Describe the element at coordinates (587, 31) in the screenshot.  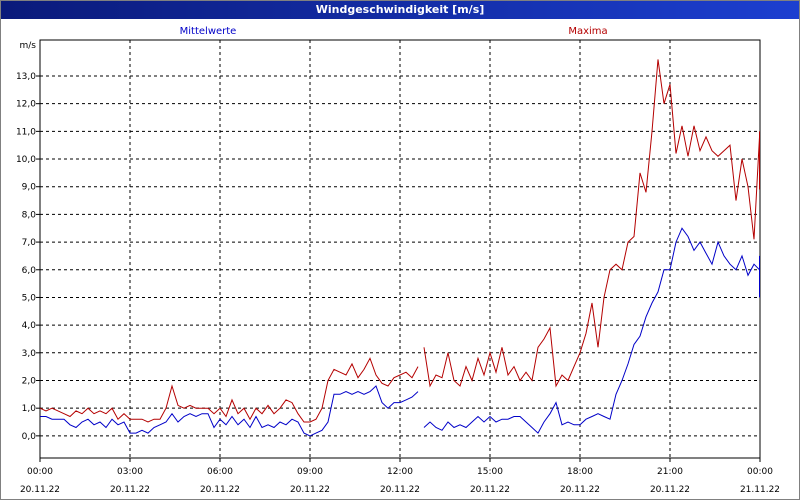
I see `legend-entry-maxima: Maxima` at that location.